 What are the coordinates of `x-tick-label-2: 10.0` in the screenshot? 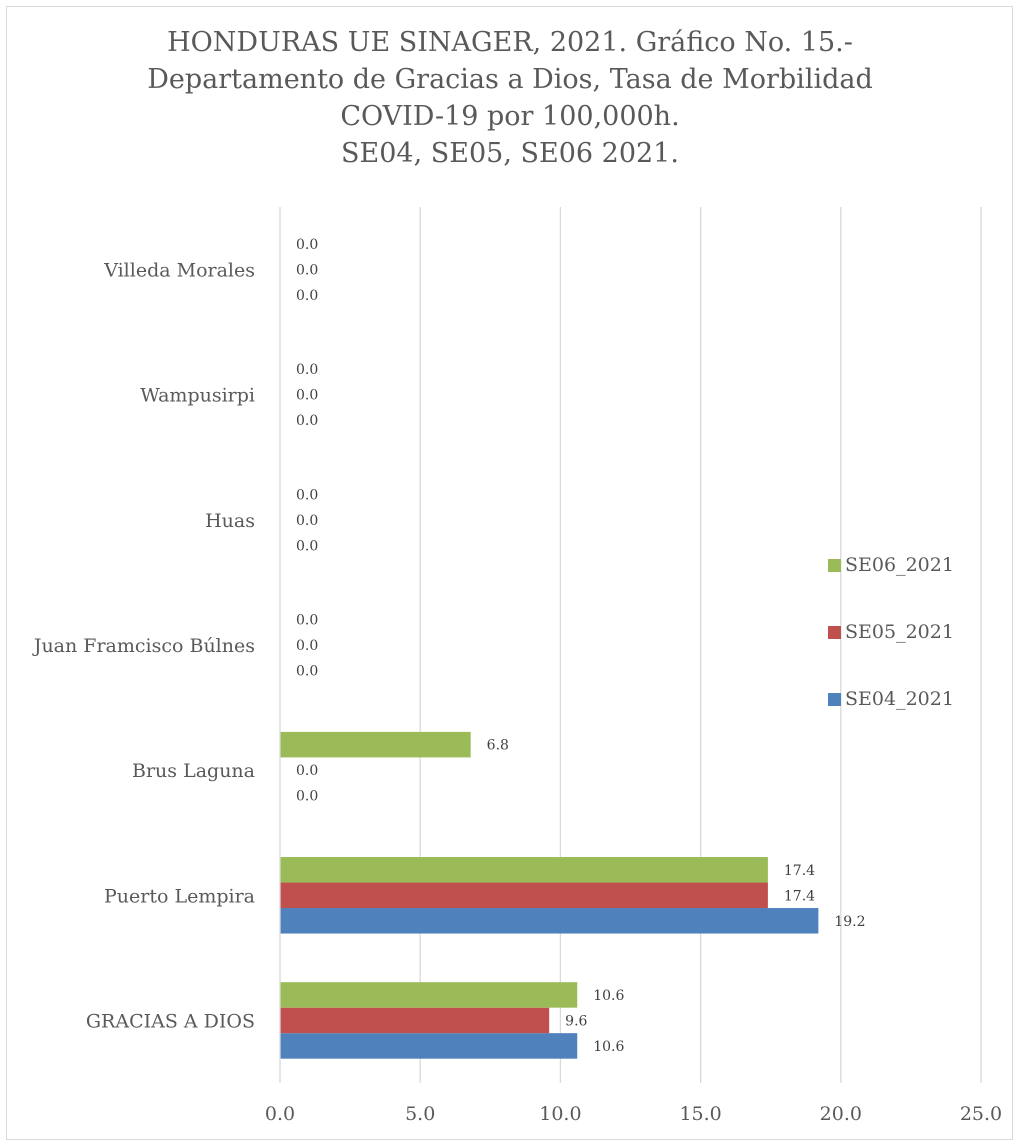 It's located at (560, 1114).